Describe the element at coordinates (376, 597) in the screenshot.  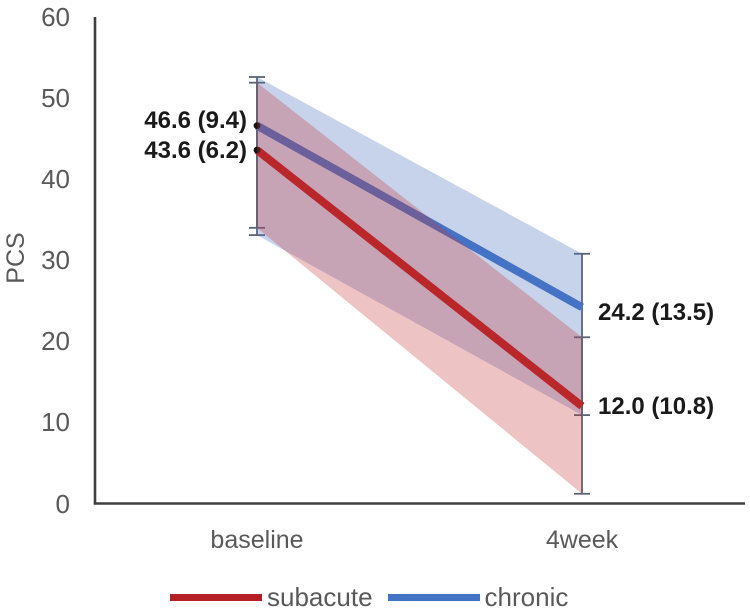
I see `legend: subacute chronic` at that location.